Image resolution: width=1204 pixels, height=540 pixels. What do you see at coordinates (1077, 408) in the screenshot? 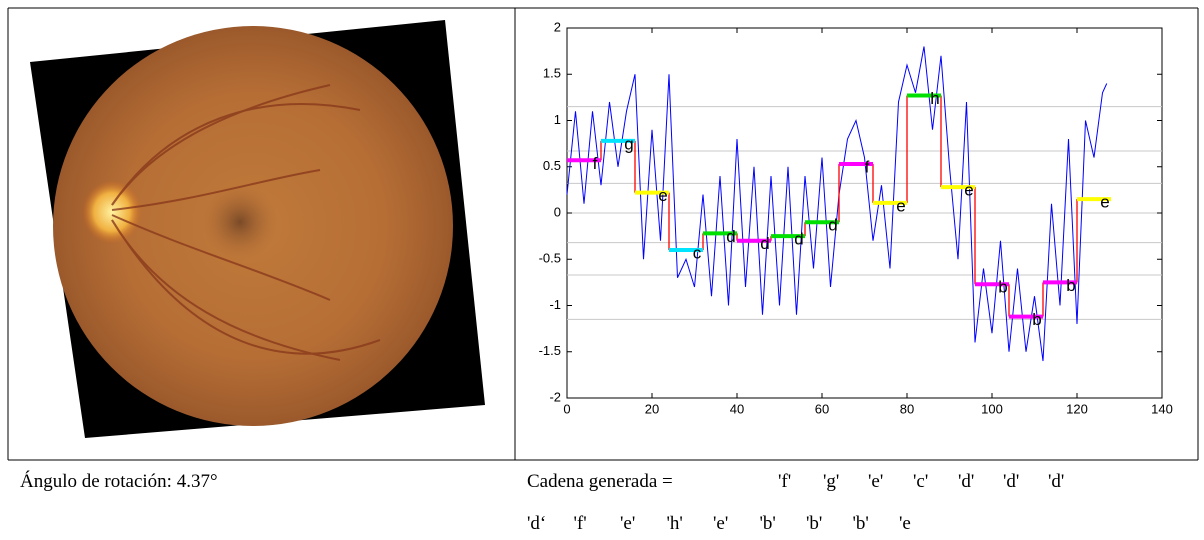
I see `x-tick-label: 120` at bounding box center [1077, 408].